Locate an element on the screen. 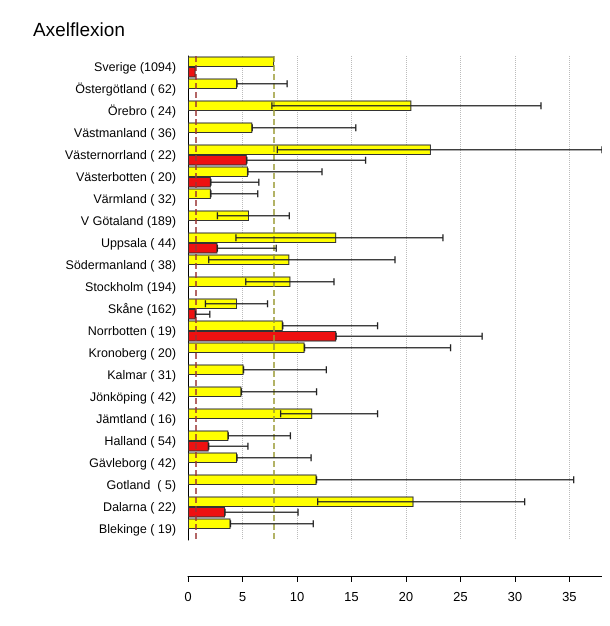  x-tick-label: 15 is located at coordinates (351, 596).